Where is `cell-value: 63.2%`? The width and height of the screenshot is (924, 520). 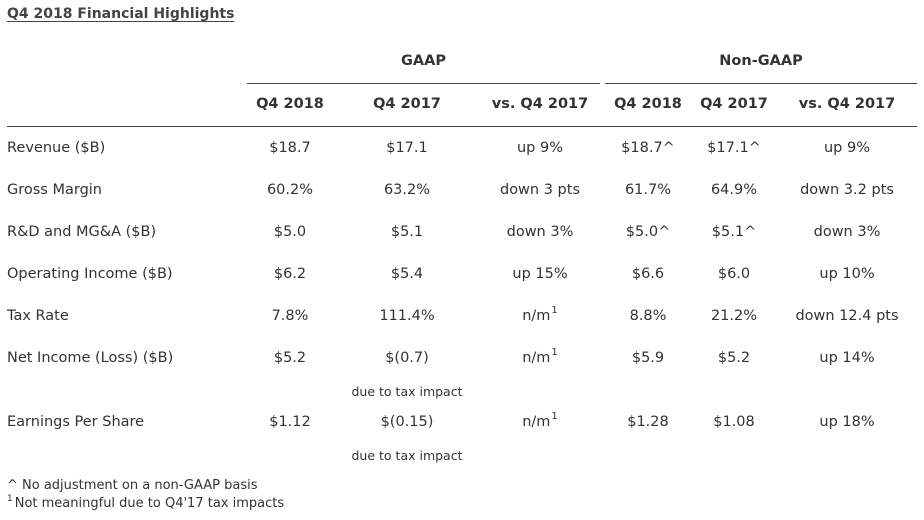
cell-value: 63.2% is located at coordinates (407, 190).